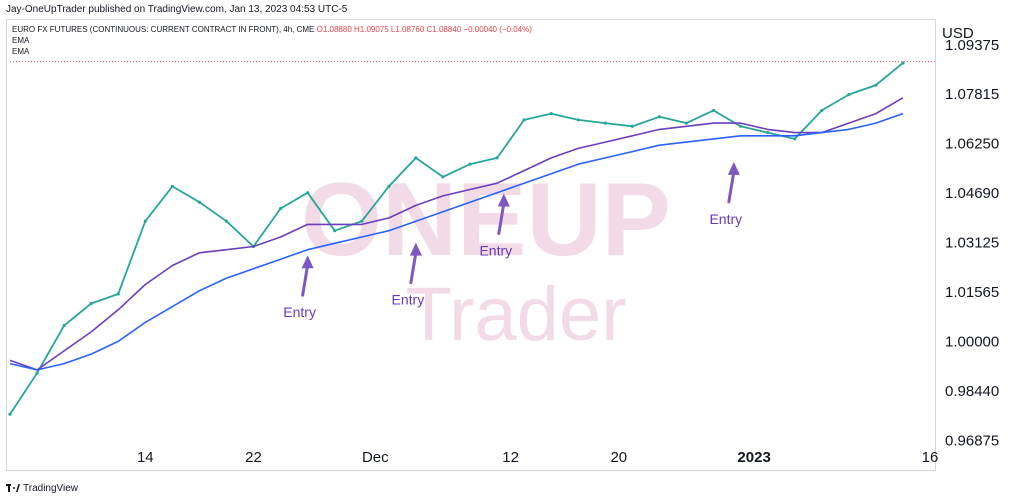 This screenshot has width=1024, height=502. Describe the element at coordinates (972, 440) in the screenshot. I see `y-tick-label: 0.96875` at that location.